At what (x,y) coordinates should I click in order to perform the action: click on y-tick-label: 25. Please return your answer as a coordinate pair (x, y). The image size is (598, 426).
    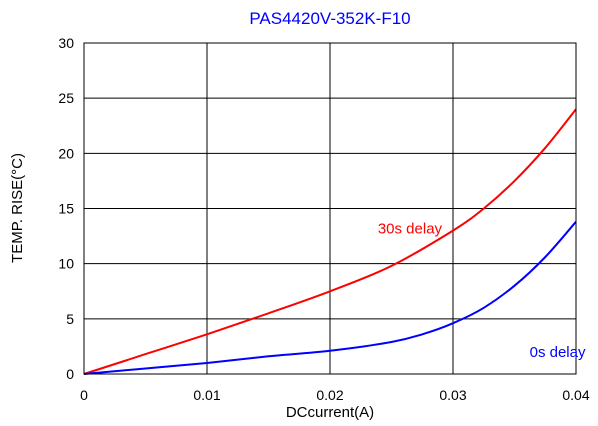
    Looking at the image, I should click on (66, 98).